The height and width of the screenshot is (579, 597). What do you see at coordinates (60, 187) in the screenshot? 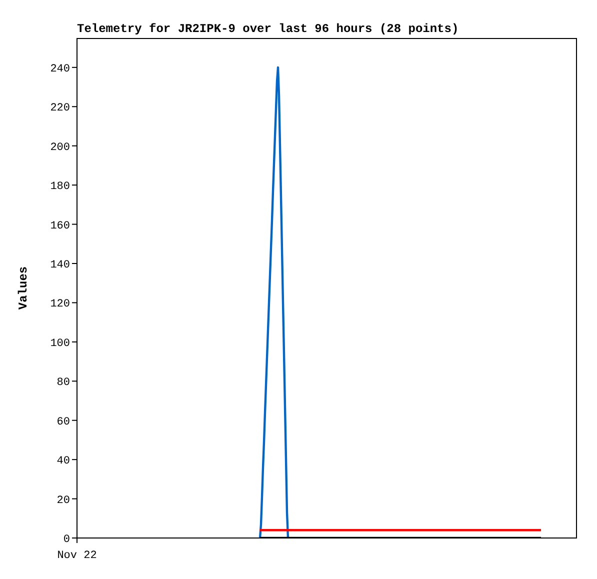
I see `y-tick-label: 180` at bounding box center [60, 187].